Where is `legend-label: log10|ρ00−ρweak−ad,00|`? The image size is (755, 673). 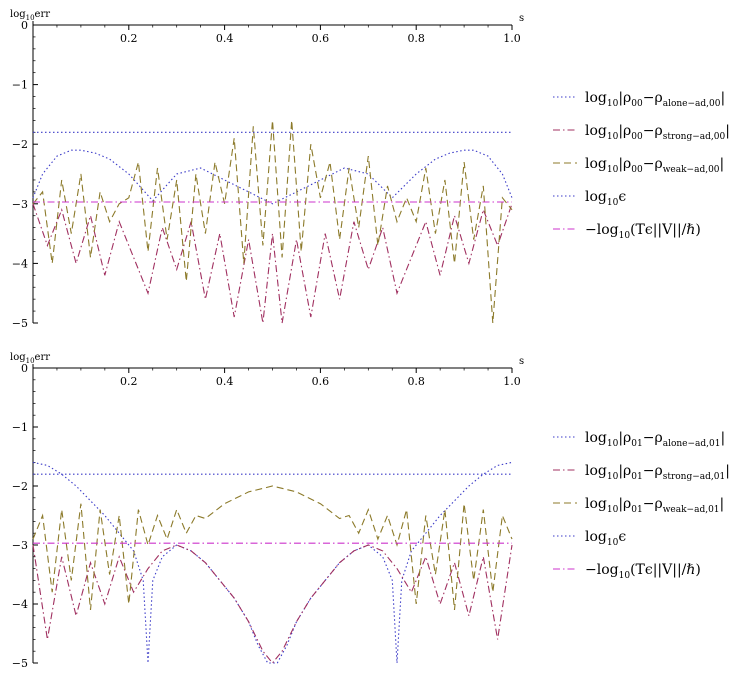
legend-label: log10|ρ00−ρweak−ad,00| is located at coordinates (654, 165).